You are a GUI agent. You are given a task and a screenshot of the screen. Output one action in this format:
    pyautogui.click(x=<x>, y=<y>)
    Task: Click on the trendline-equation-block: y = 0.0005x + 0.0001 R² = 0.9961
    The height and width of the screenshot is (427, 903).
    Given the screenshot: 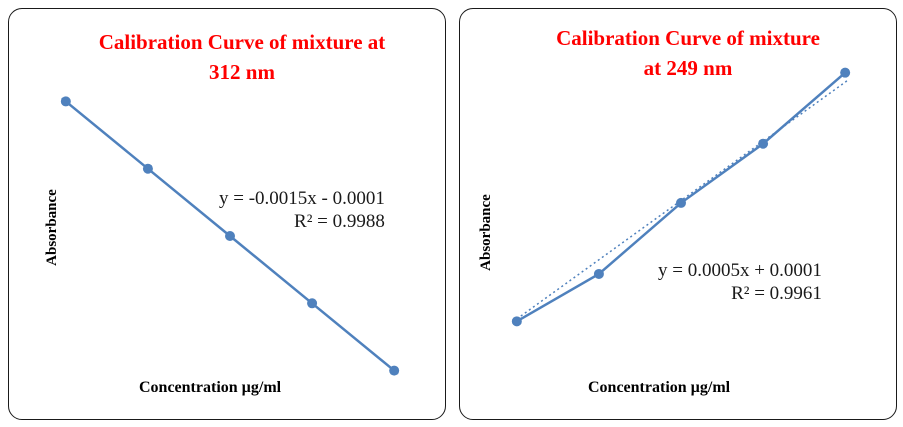 What is the action you would take?
    pyautogui.click(x=740, y=282)
    